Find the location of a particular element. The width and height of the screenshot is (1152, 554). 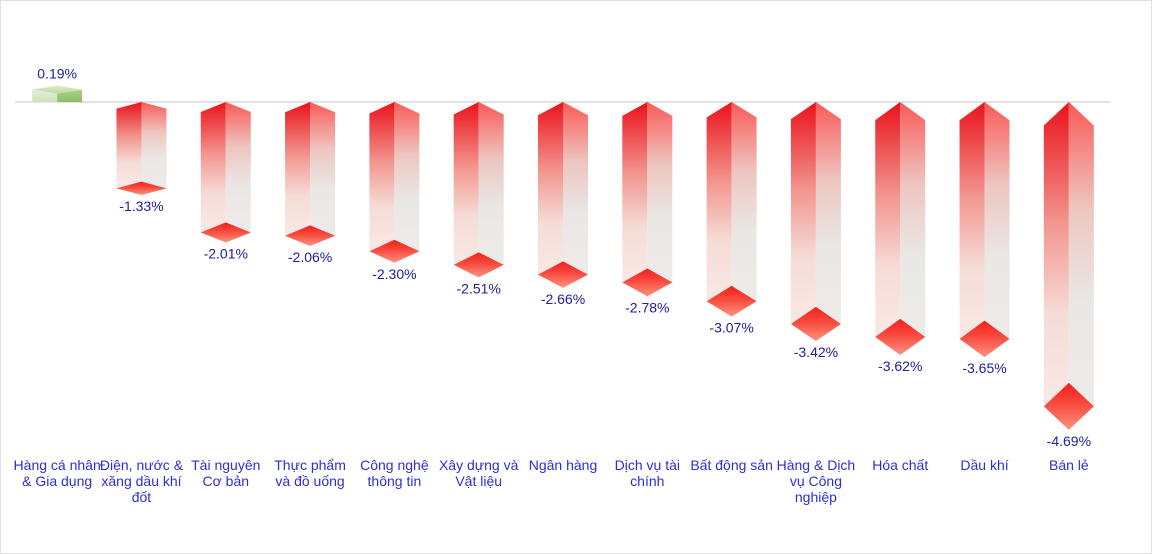

value-label: 0.19% is located at coordinates (57, 74).